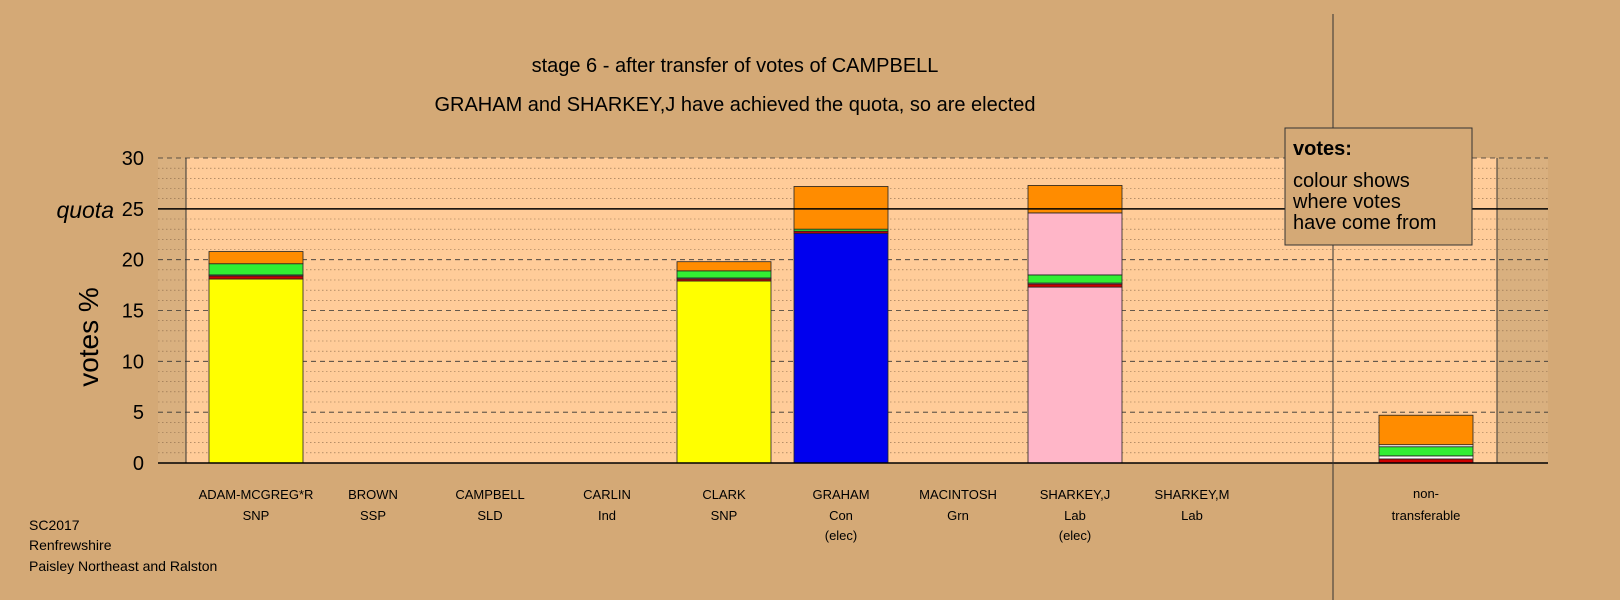  Describe the element at coordinates (958, 515) in the screenshot. I see `candidate-party-label: Grn` at that location.